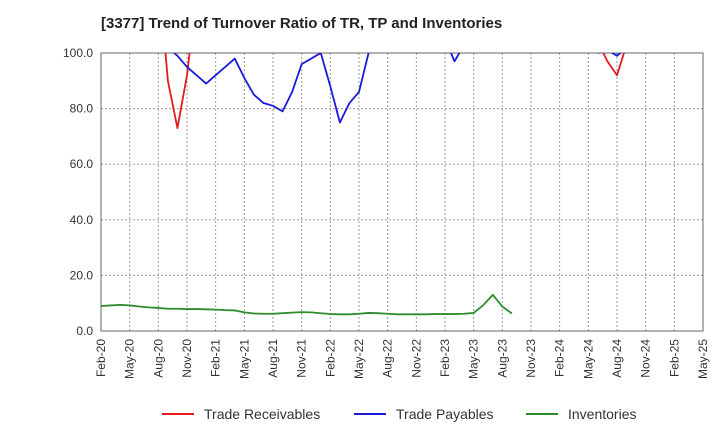 This screenshot has width=720, height=440. Describe the element at coordinates (646, 358) in the screenshot. I see `x-tick-label: Nov-24` at that location.